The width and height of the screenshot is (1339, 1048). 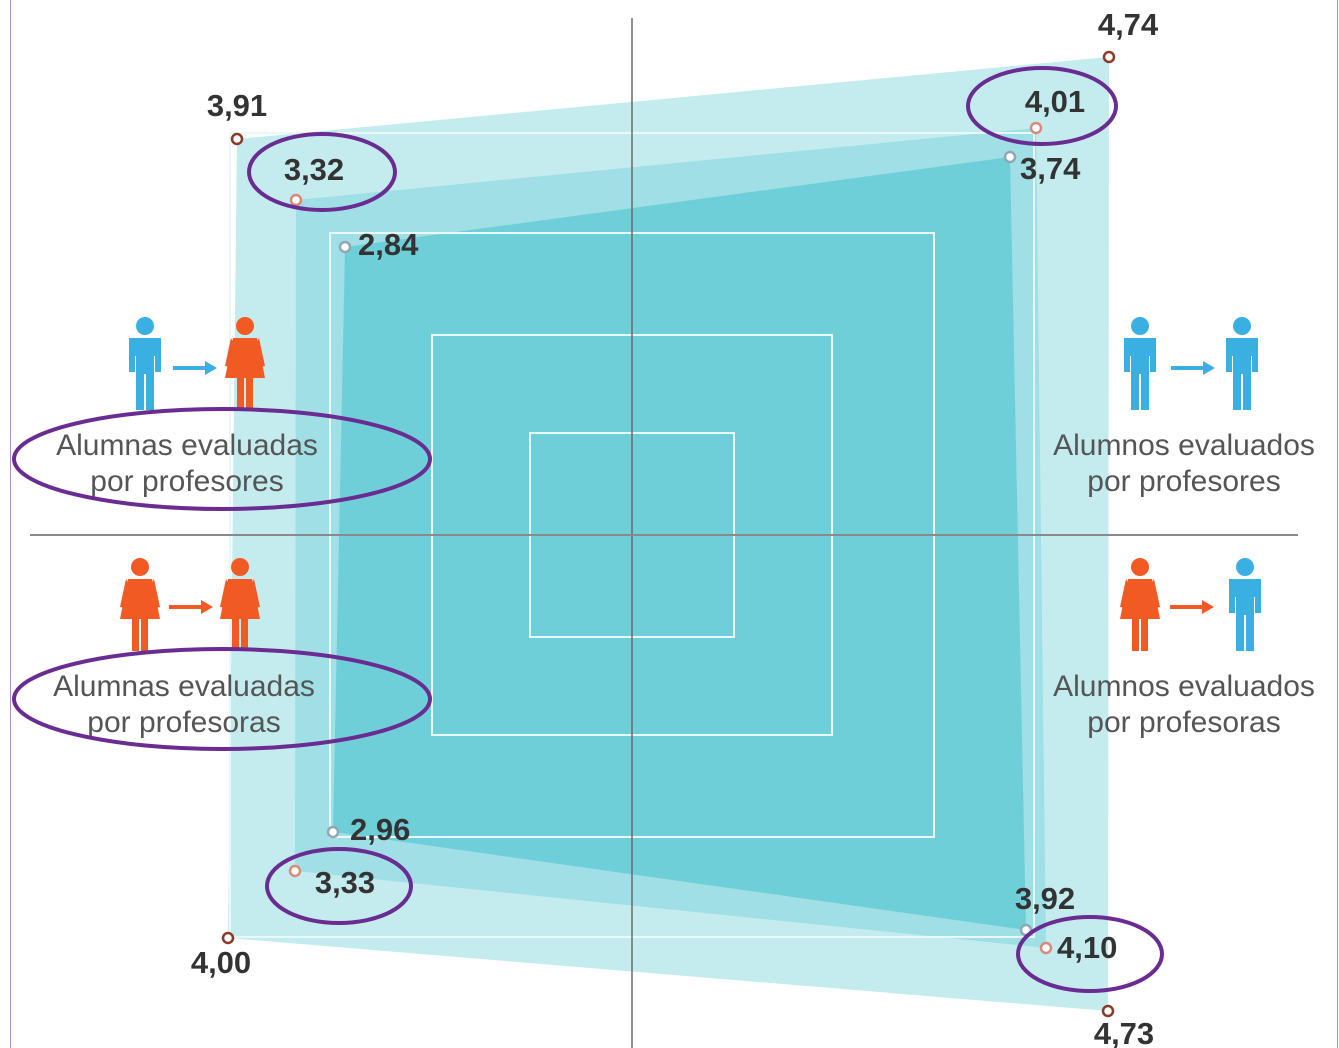 I want to click on axis-label-alumnos-profesoras-line-1: Alumnos evaluados, so click(x=1184, y=686).